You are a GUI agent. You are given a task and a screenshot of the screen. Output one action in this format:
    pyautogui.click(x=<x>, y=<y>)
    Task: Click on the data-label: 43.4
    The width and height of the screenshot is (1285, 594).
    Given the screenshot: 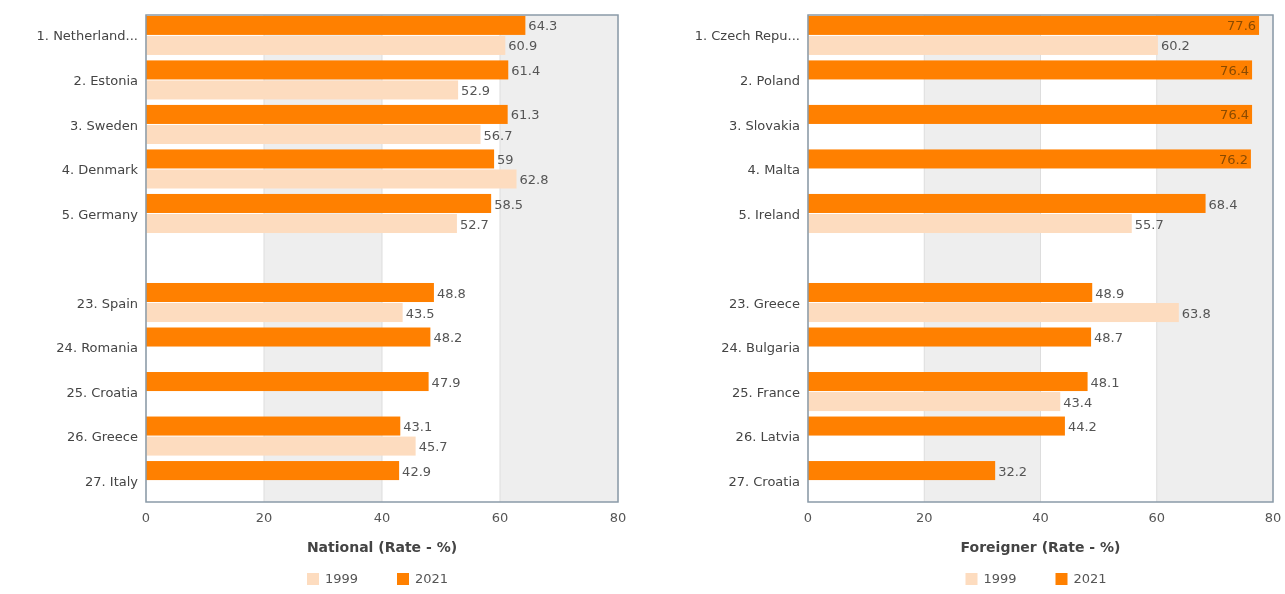 What is the action you would take?
    pyautogui.click(x=1078, y=402)
    